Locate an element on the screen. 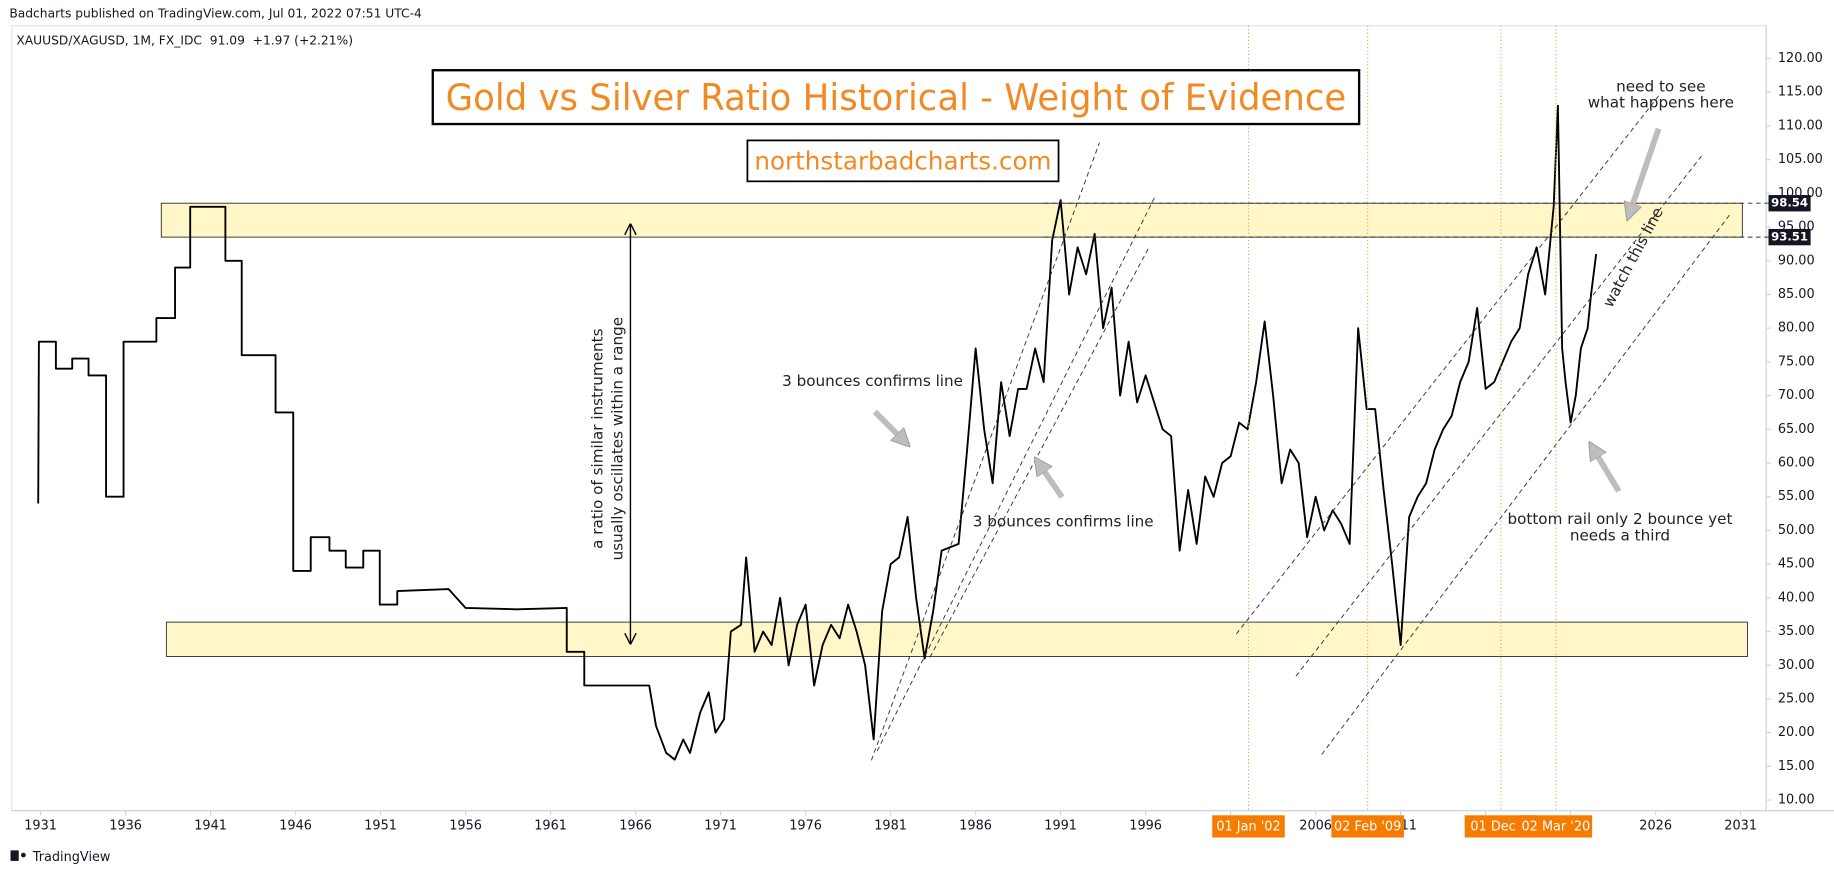  y-tick-label: 60.00 is located at coordinates (1796, 463).